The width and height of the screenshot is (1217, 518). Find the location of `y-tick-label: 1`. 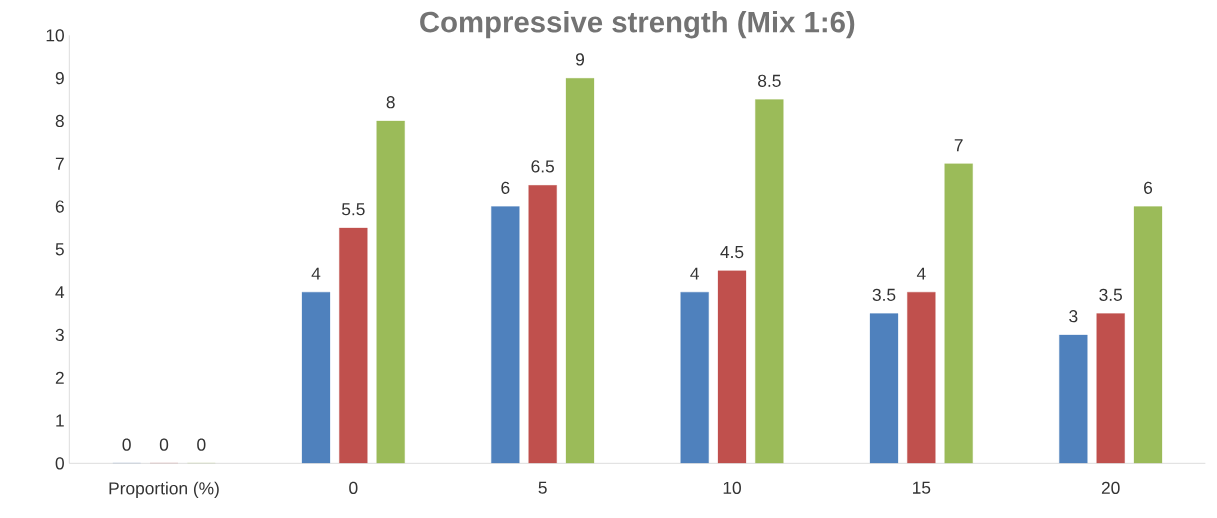

y-tick-label: 1 is located at coordinates (60, 420).